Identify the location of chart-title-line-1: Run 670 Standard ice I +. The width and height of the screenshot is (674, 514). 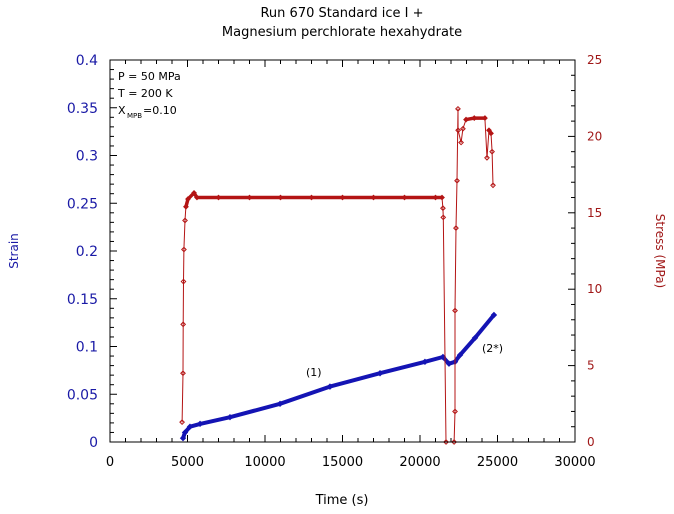
(341, 13).